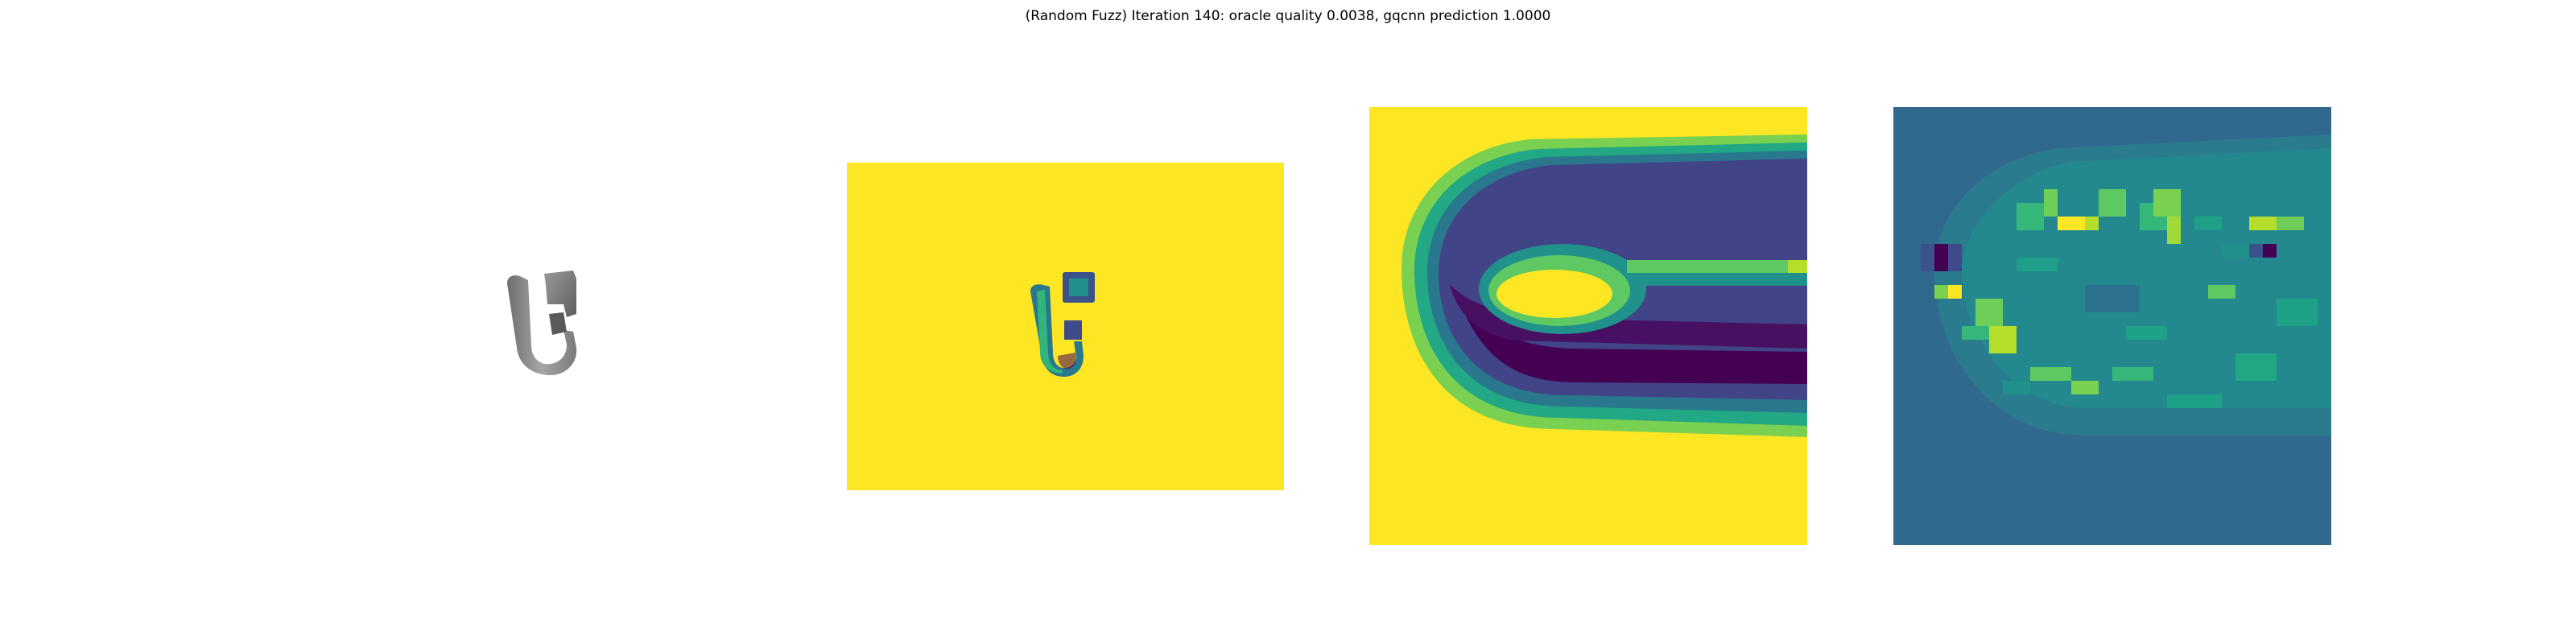 The image size is (2576, 644). I want to click on depth-box-top, so click(1078, 287).